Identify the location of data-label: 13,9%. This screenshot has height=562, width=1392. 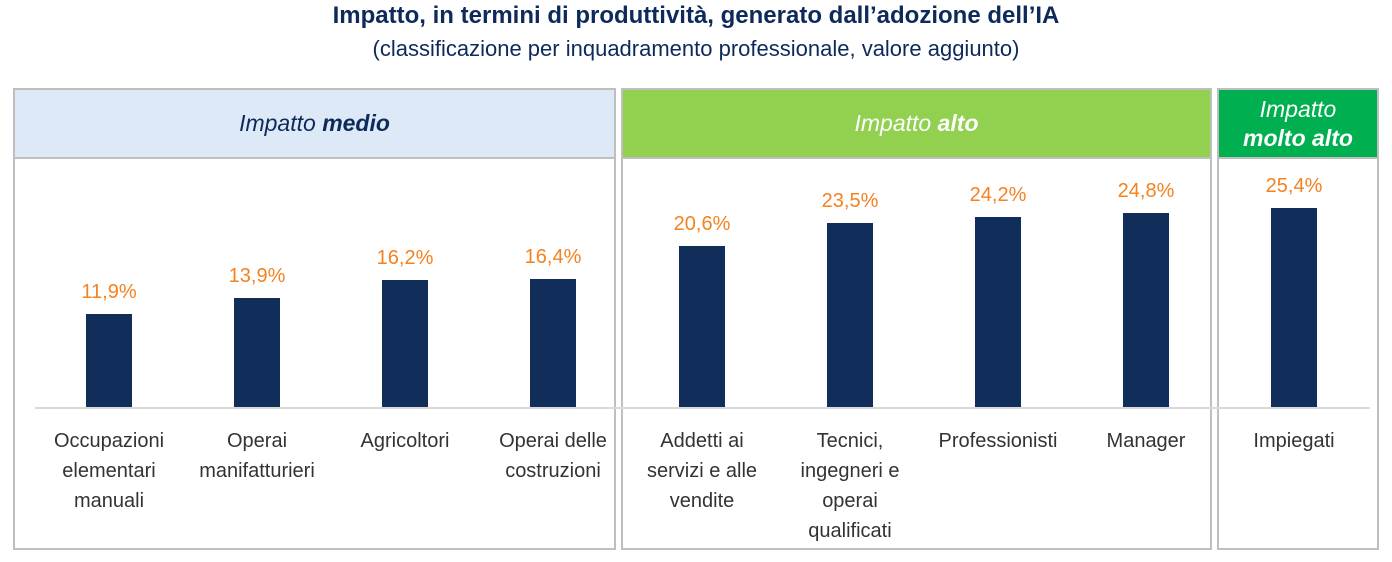
(257, 276).